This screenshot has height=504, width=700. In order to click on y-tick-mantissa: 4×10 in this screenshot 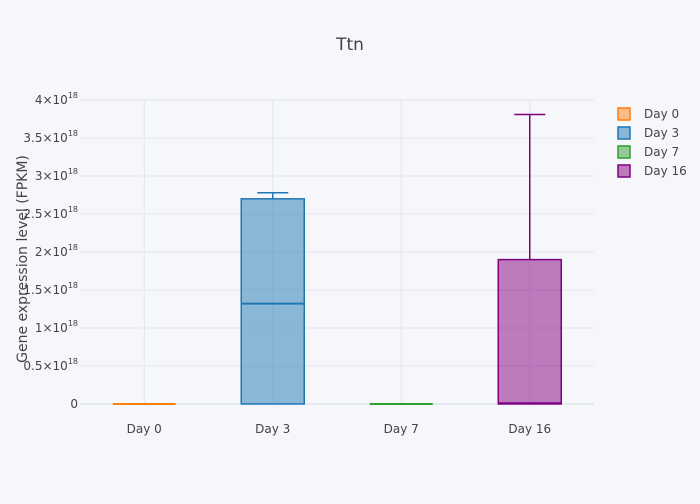, I will do `click(51, 100)`.